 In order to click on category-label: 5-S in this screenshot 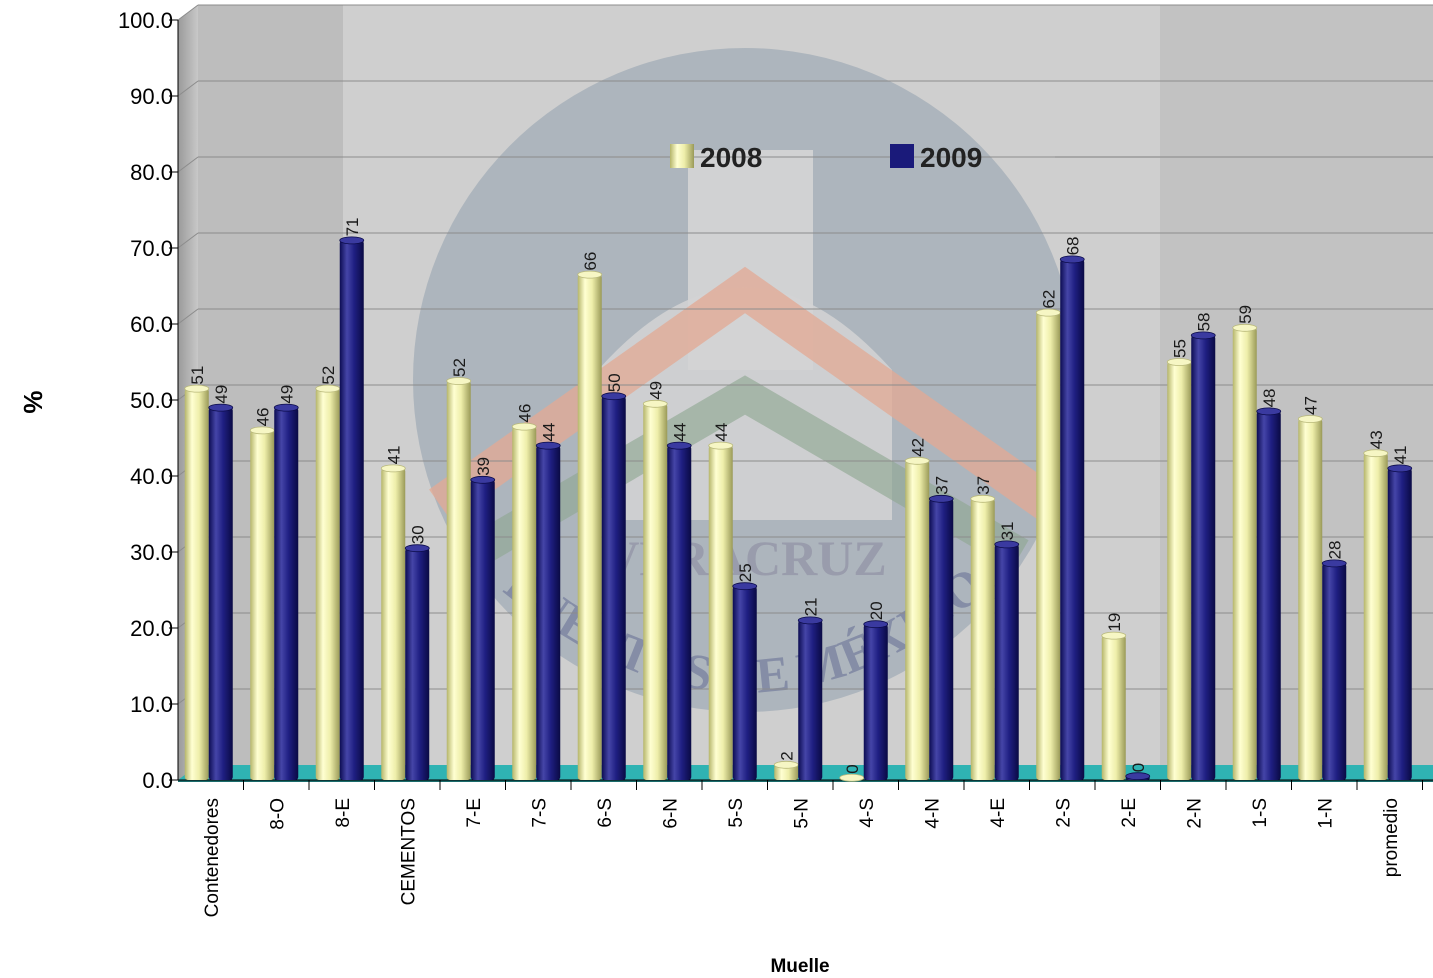, I will do `click(736, 813)`.